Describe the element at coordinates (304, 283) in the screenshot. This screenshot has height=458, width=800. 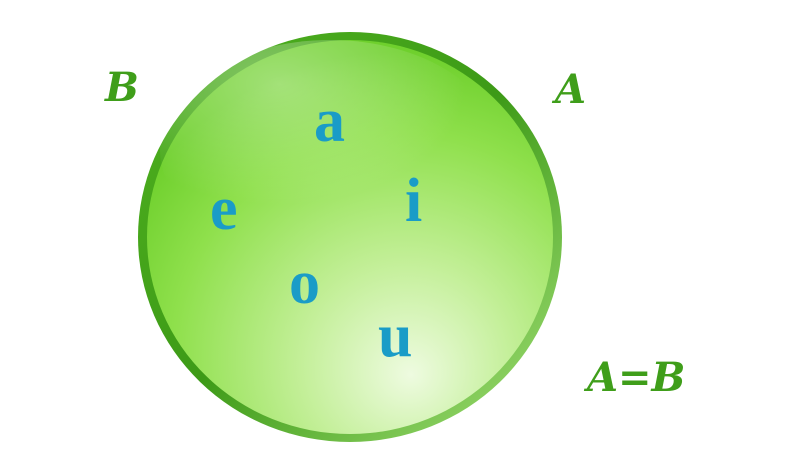
I see `vowel-o: o` at that location.